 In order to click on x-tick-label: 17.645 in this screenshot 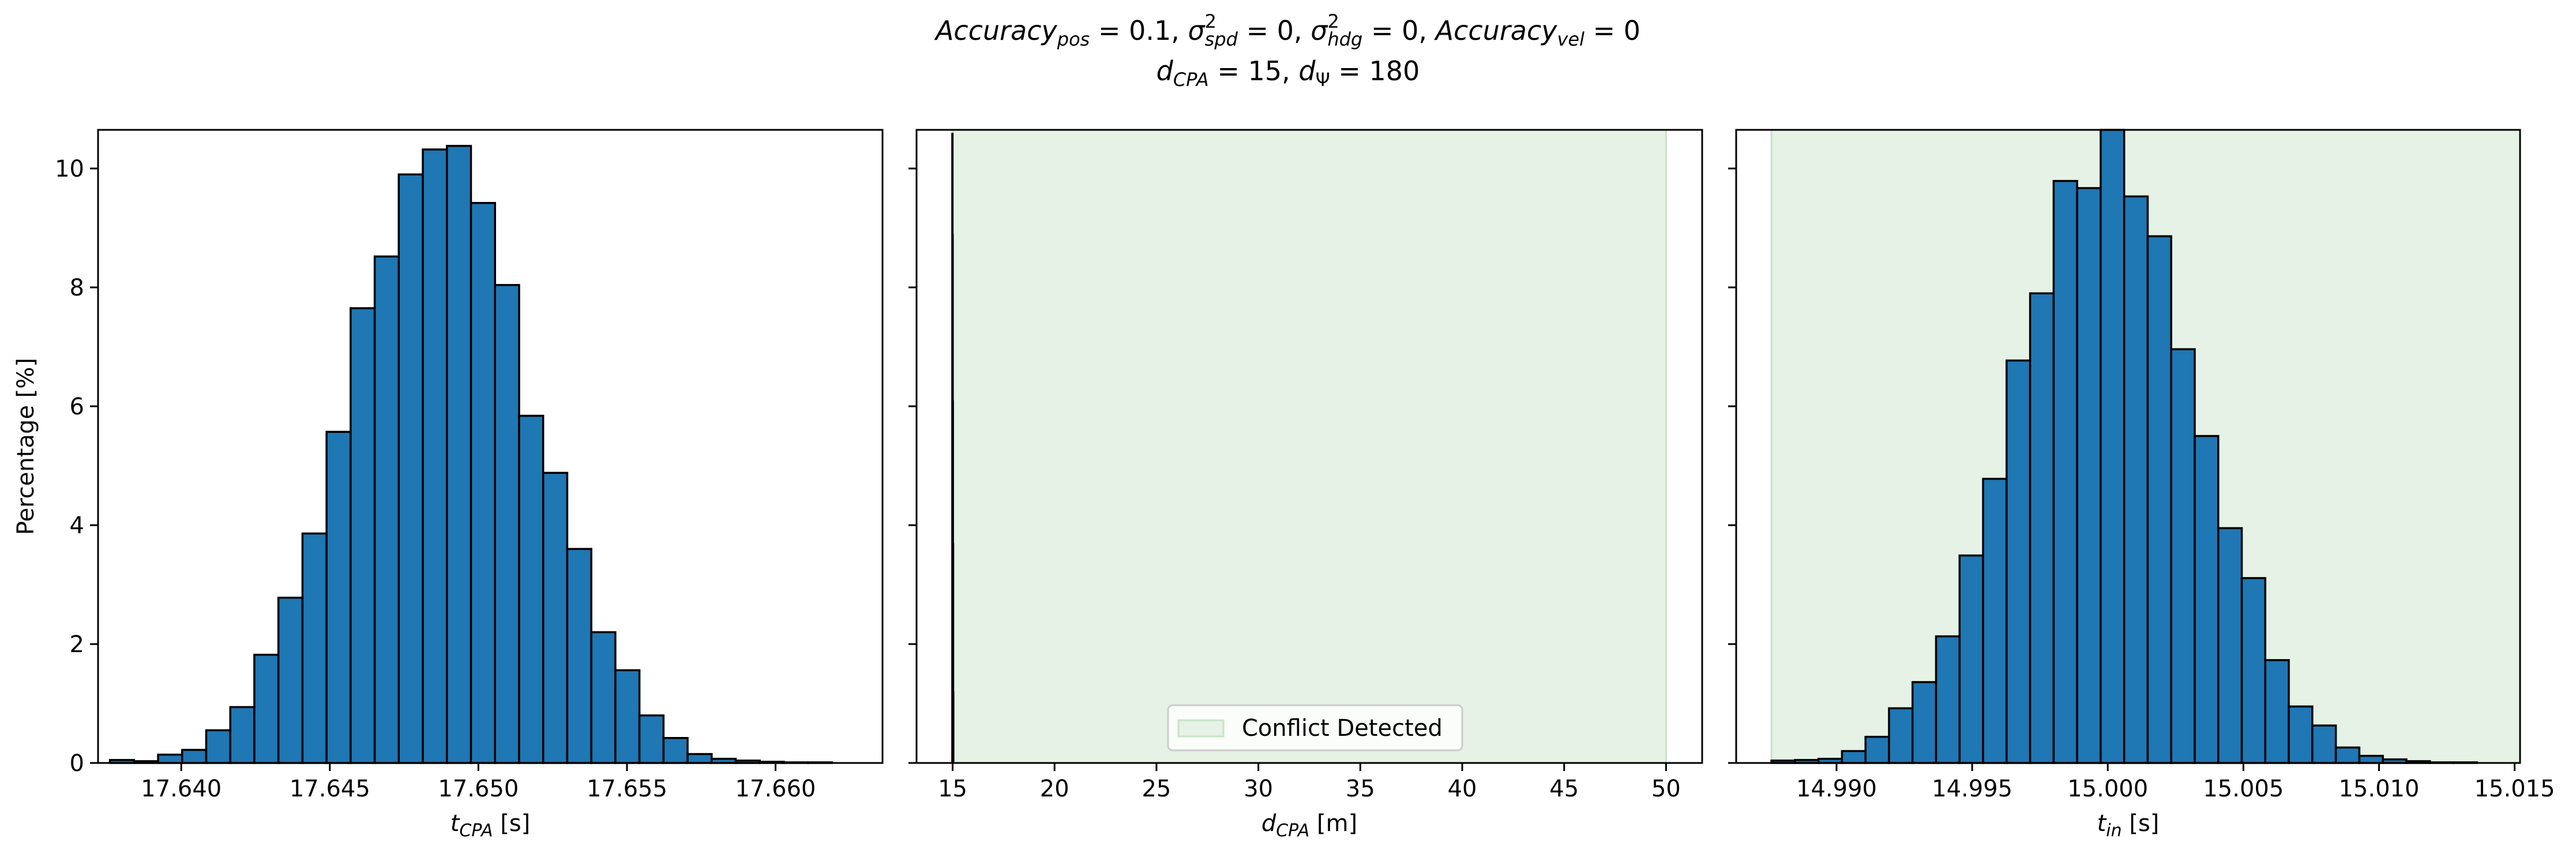, I will do `click(330, 789)`.